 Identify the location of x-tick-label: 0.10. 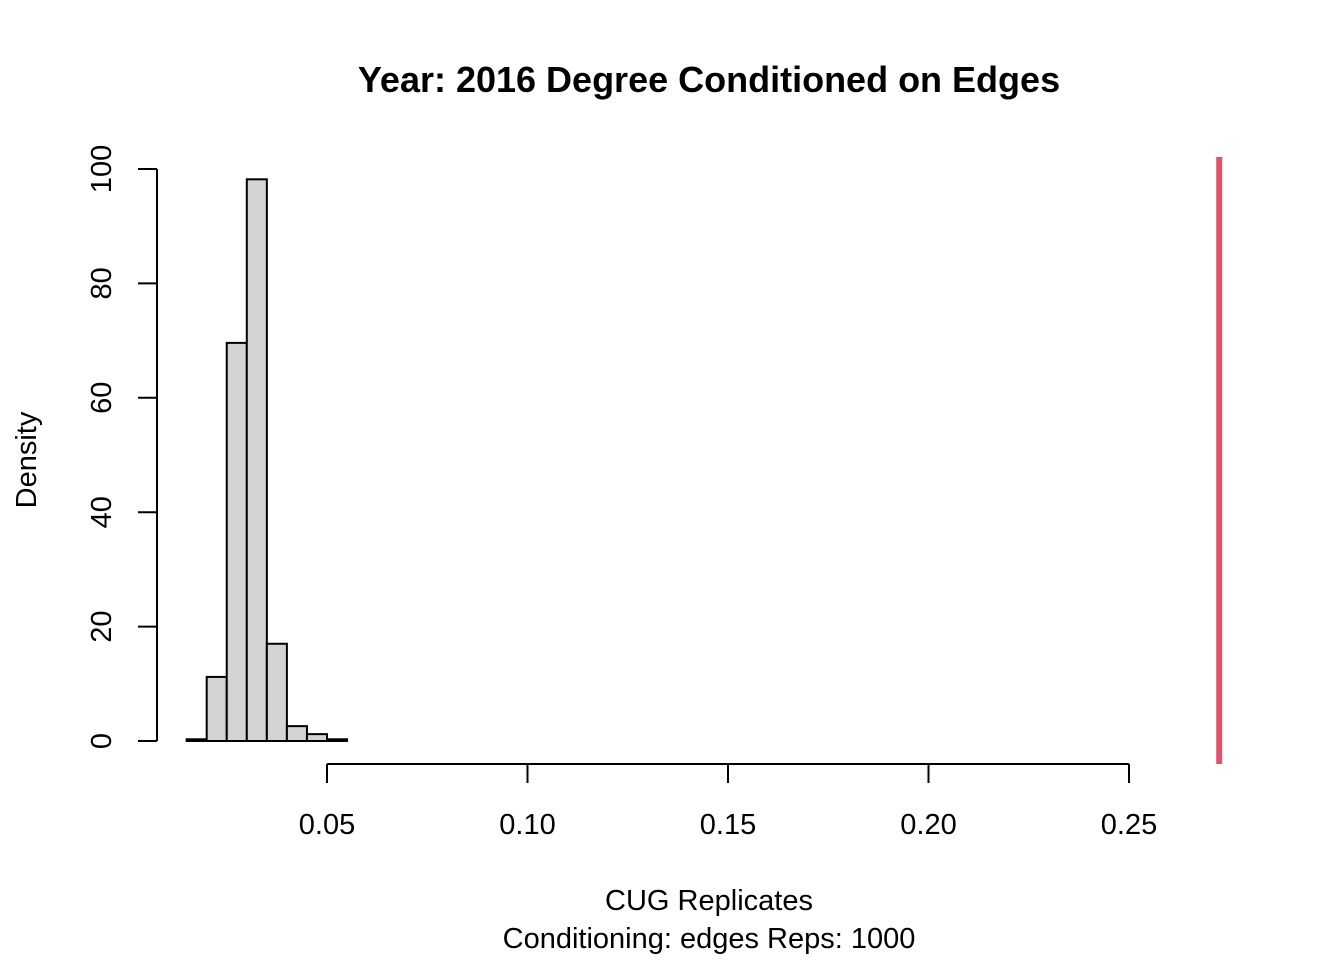
(527, 825).